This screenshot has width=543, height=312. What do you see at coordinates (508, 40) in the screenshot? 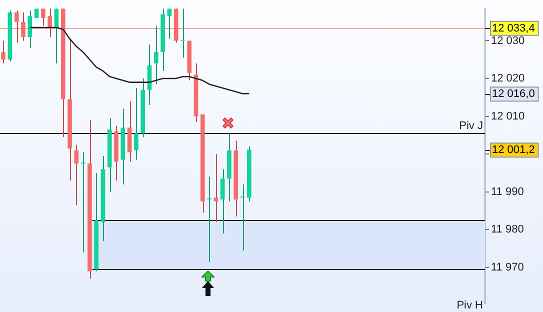
I see `y-tick-label: 12 030` at bounding box center [508, 40].